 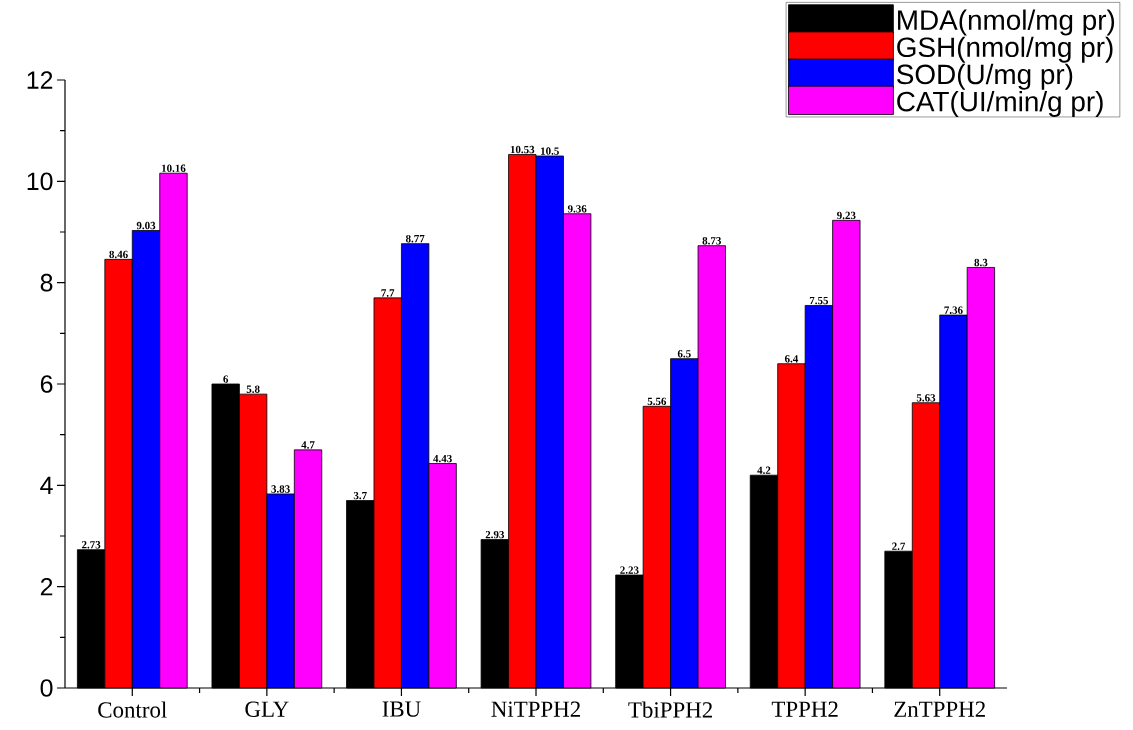 I want to click on y-tick-label: 8, so click(x=46, y=282).